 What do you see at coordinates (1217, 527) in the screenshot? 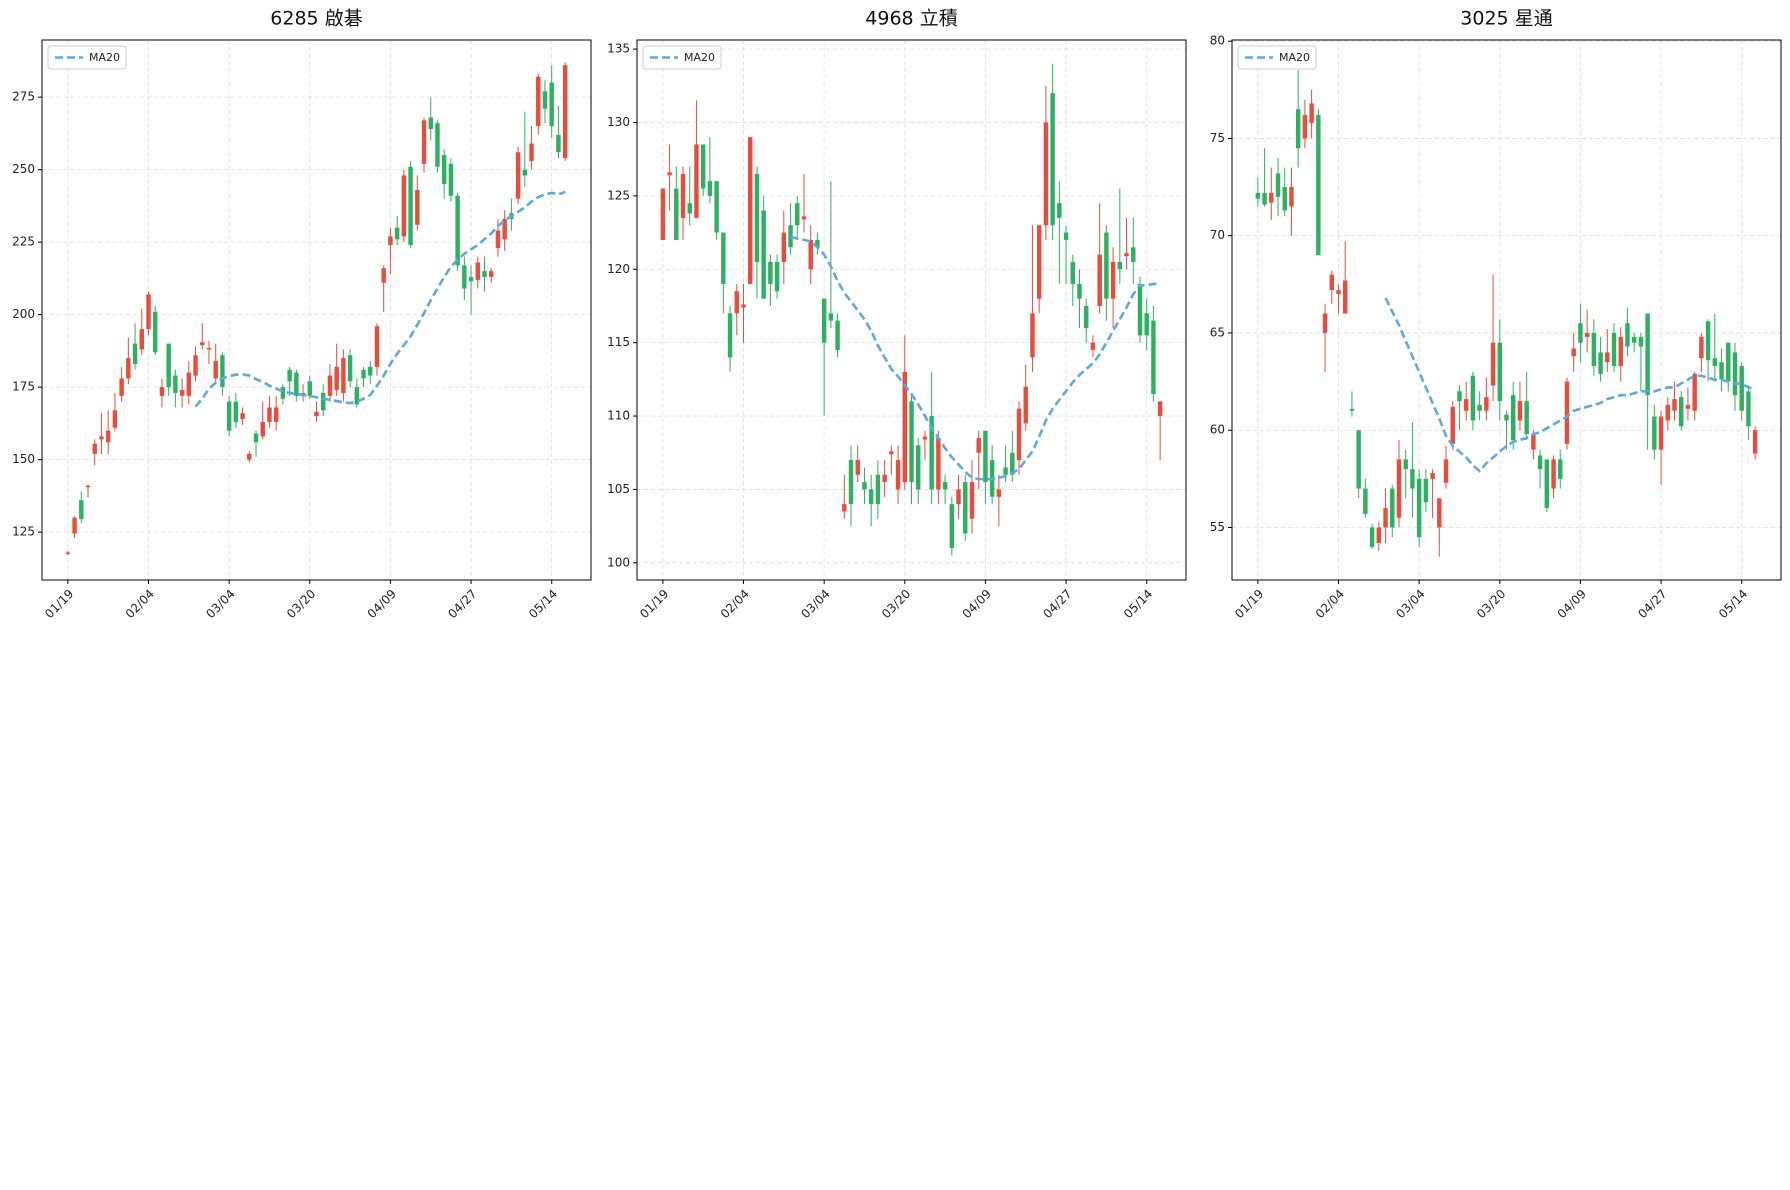
I see `y-tick-label: 55` at bounding box center [1217, 527].